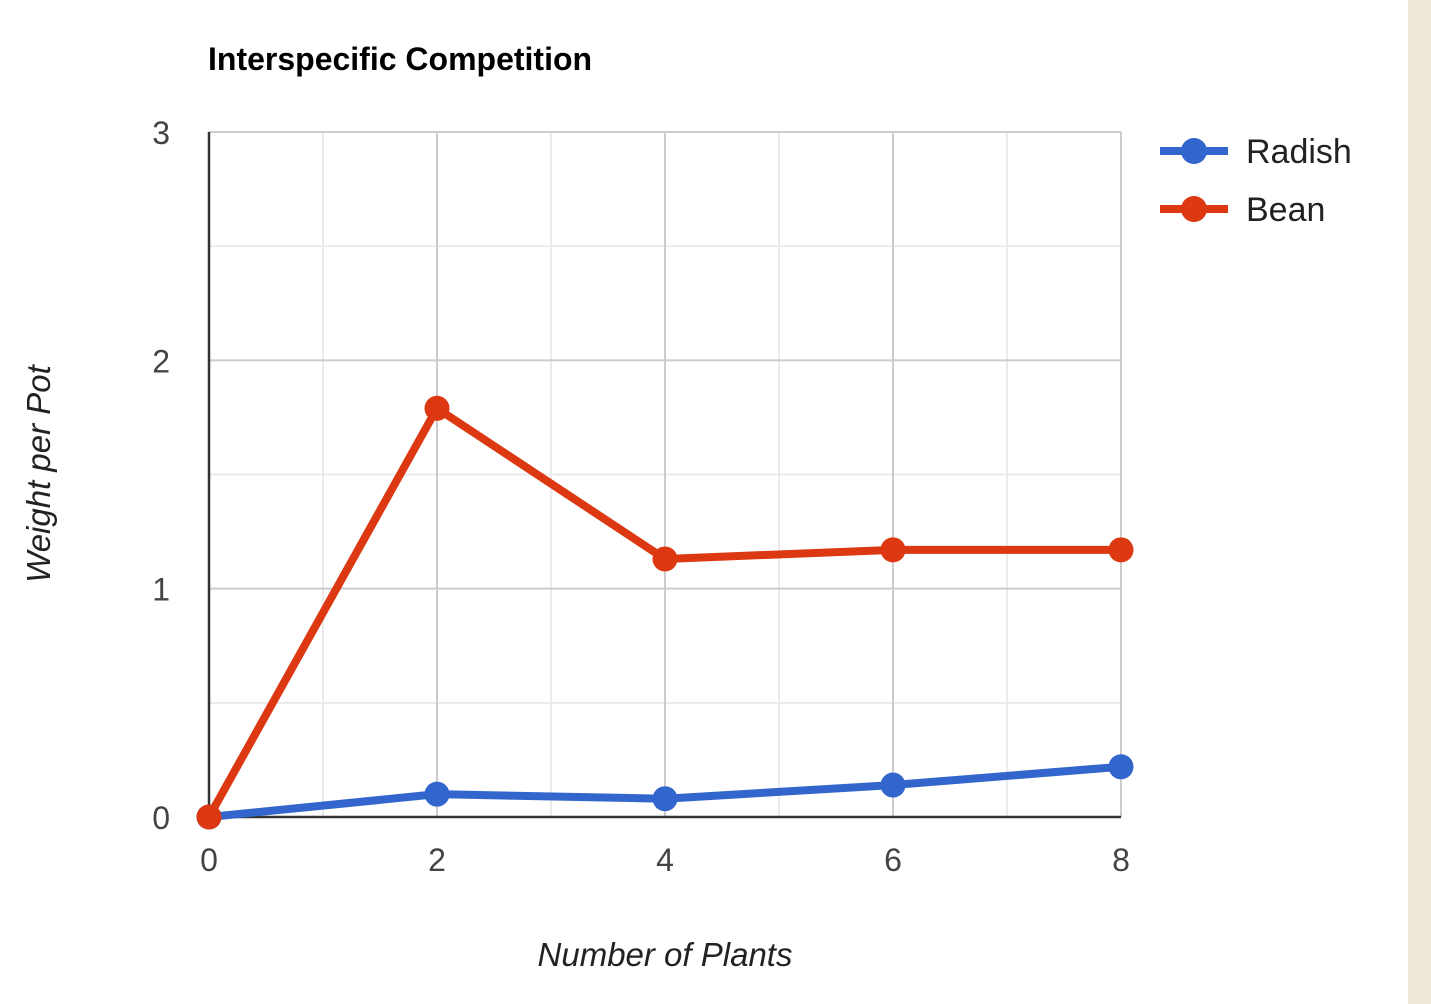  I want to click on side-strip, so click(1419, 502).